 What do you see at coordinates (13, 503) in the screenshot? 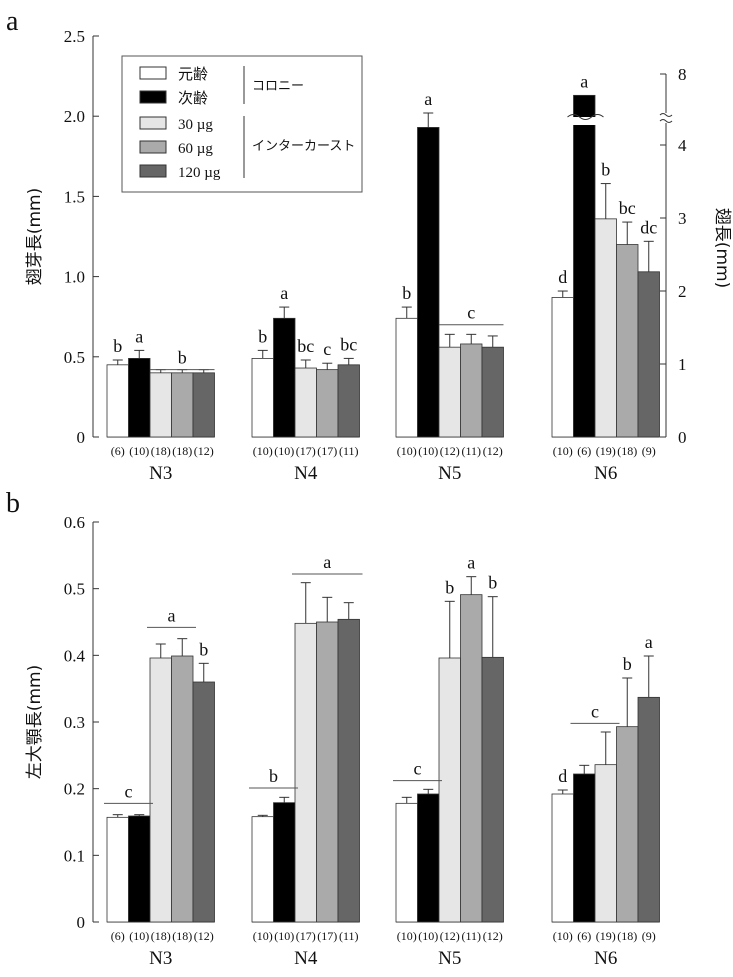
I see `panel-label-b: b` at bounding box center [13, 503].